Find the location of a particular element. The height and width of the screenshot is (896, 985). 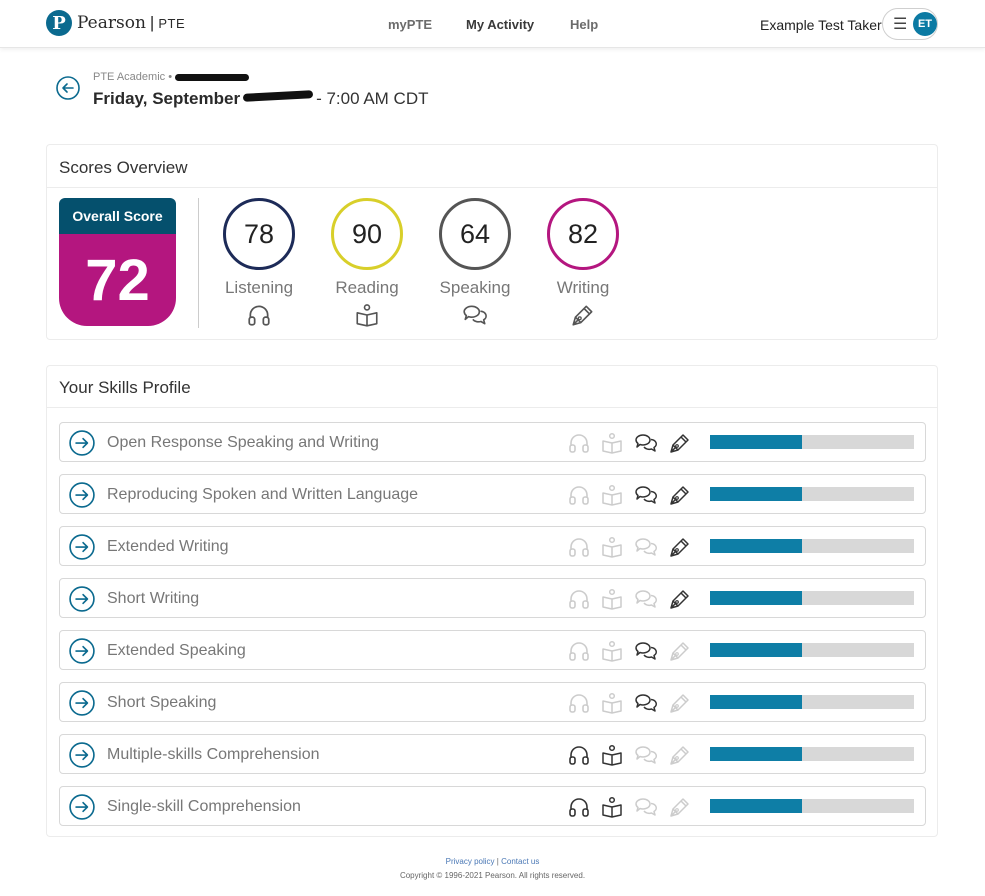

skill-profile-label: Open Response Speaking and Writing is located at coordinates (243, 442).